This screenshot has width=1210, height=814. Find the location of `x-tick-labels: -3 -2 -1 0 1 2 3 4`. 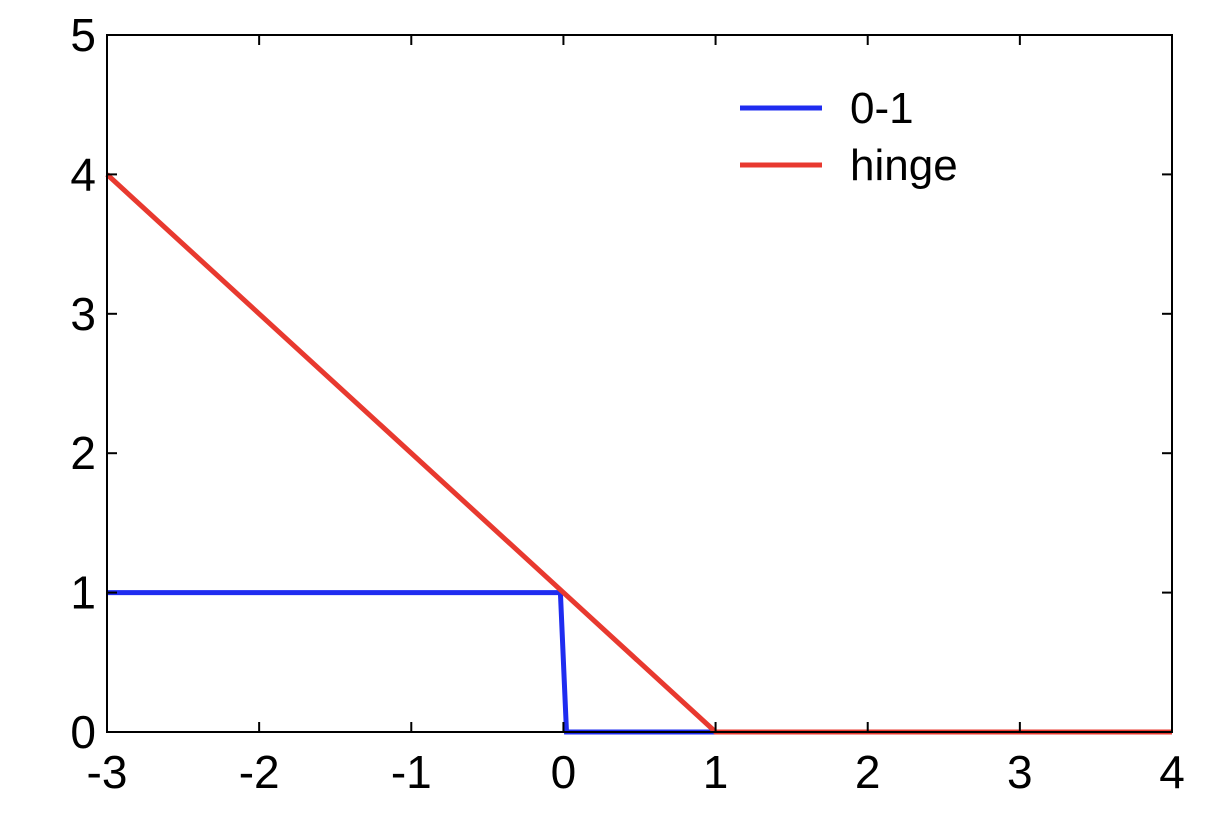

x-tick-labels: -3 -2 -1 0 1 2 3 4 is located at coordinates (636, 772).